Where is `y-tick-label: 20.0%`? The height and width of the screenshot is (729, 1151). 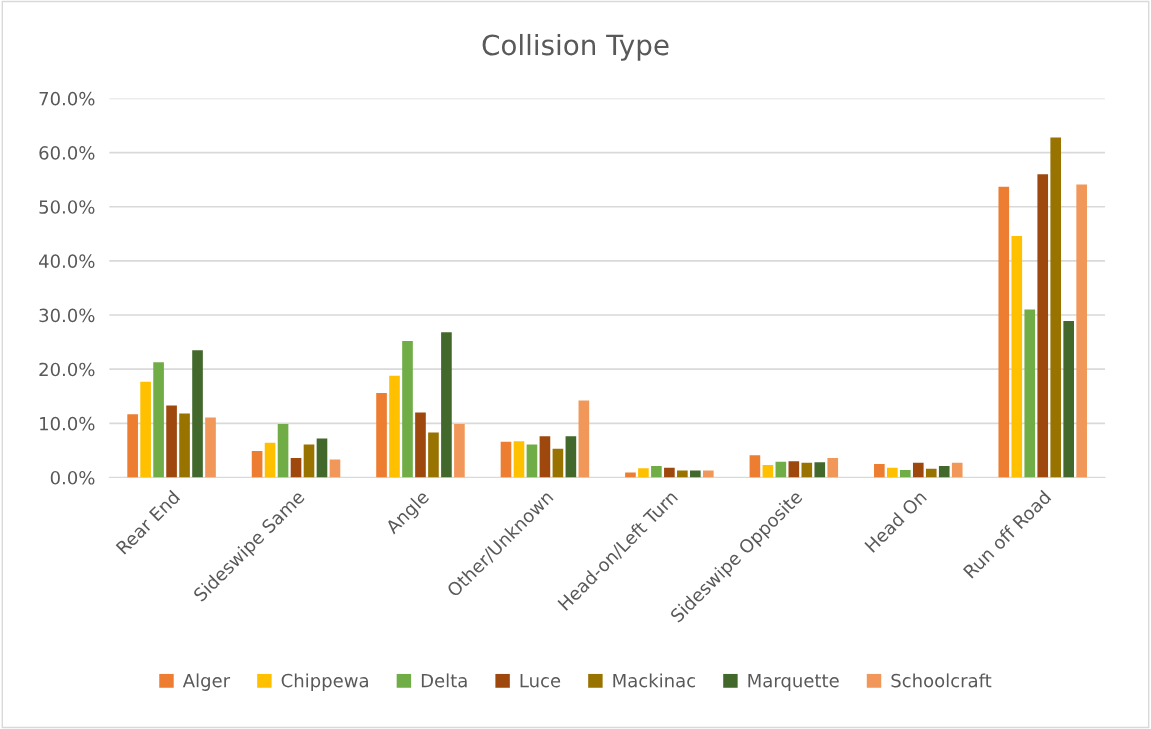
y-tick-label: 20.0% is located at coordinates (67, 369).